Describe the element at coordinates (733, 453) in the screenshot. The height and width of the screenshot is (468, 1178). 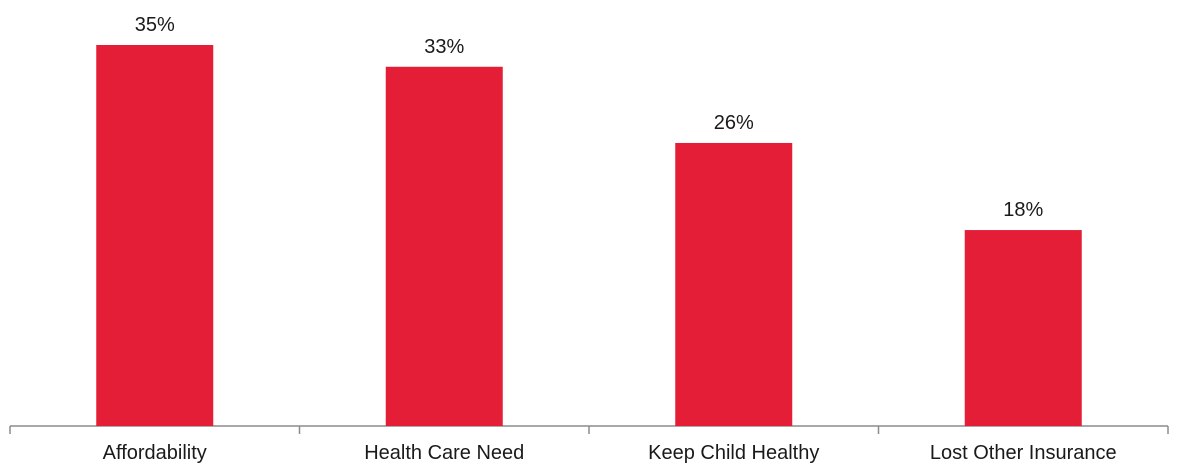
I see `x-tick-label: Keep Child Healthy` at that location.